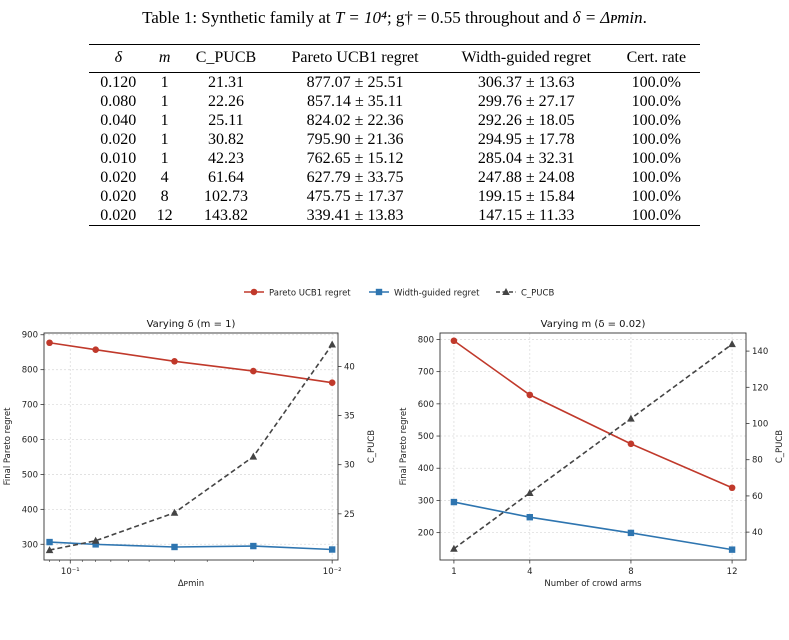 The image size is (789, 640). What do you see at coordinates (760, 352) in the screenshot?
I see `y2-tick-label: 140` at bounding box center [760, 352].